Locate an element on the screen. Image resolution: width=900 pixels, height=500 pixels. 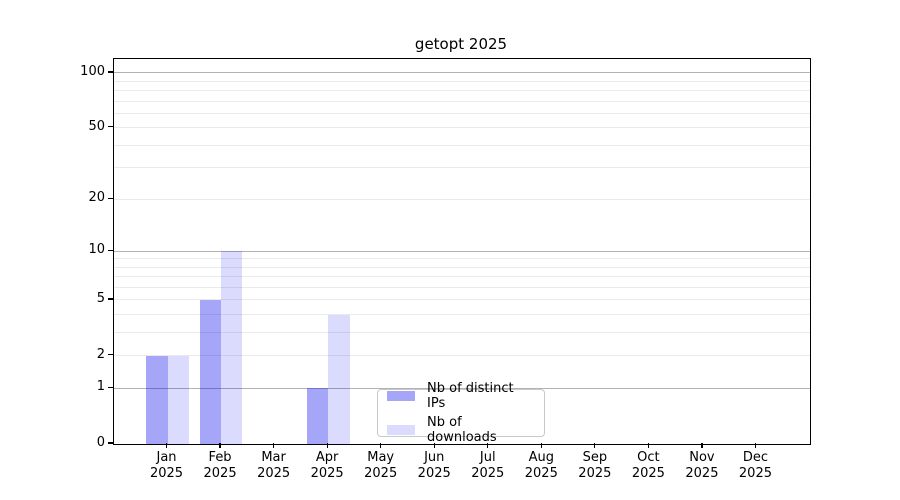
y-tick-label: 100 is located at coordinates (92, 71).